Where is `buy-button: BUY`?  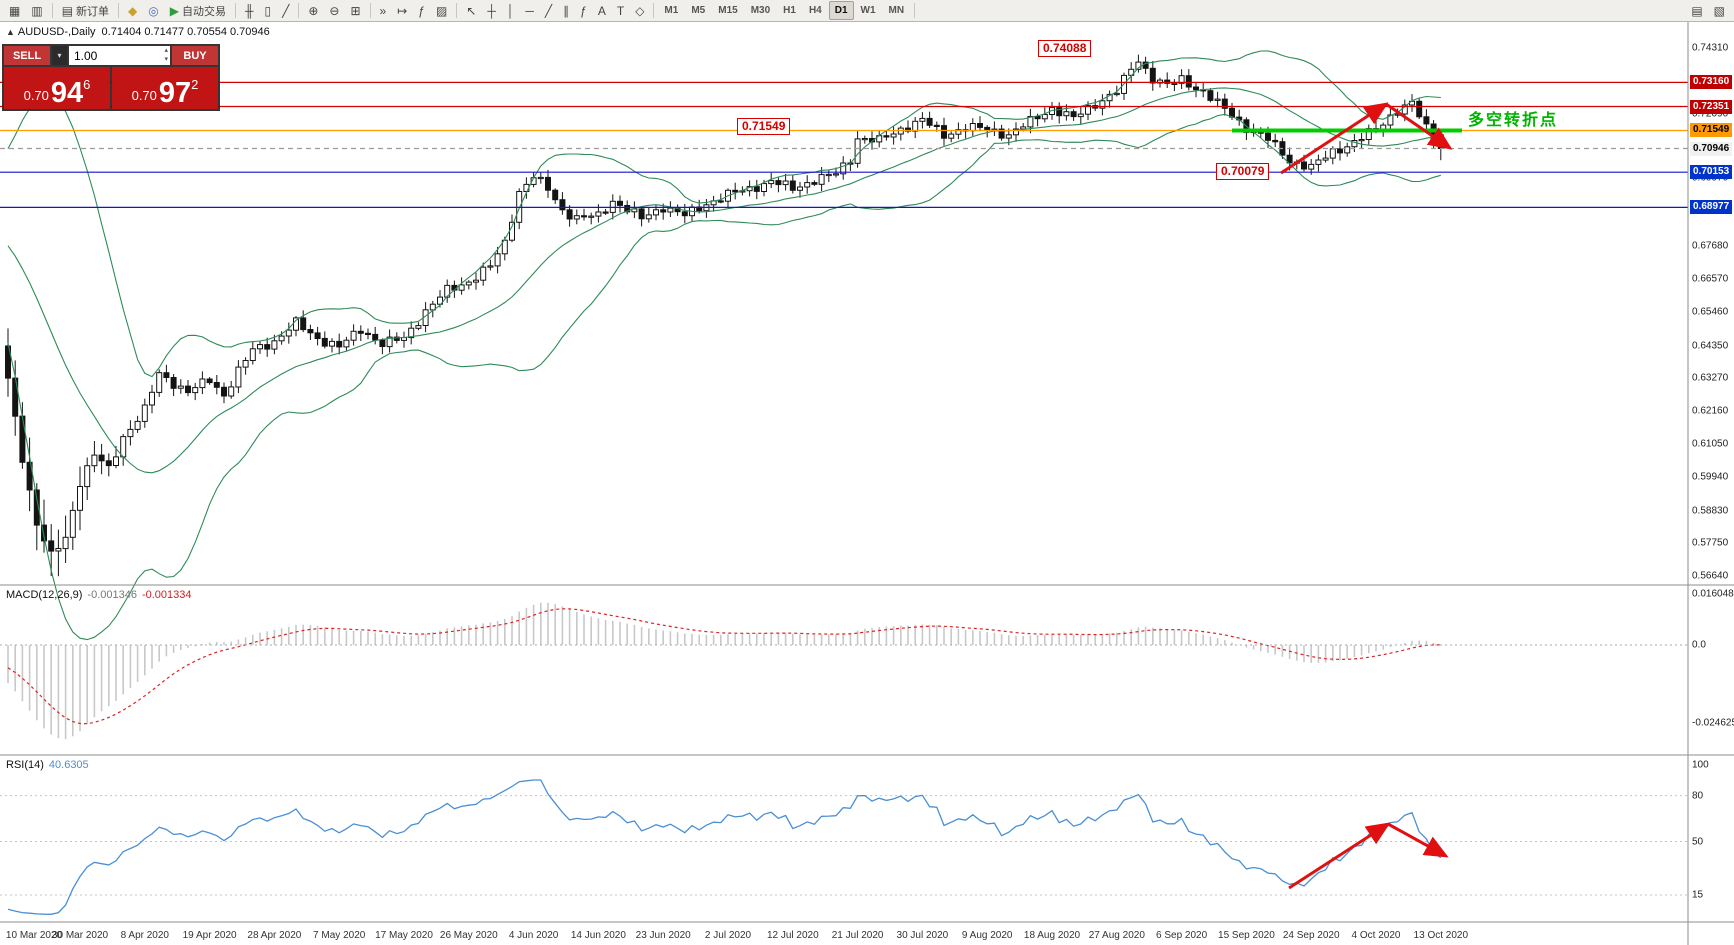 buy-button: BUY is located at coordinates (195, 55).